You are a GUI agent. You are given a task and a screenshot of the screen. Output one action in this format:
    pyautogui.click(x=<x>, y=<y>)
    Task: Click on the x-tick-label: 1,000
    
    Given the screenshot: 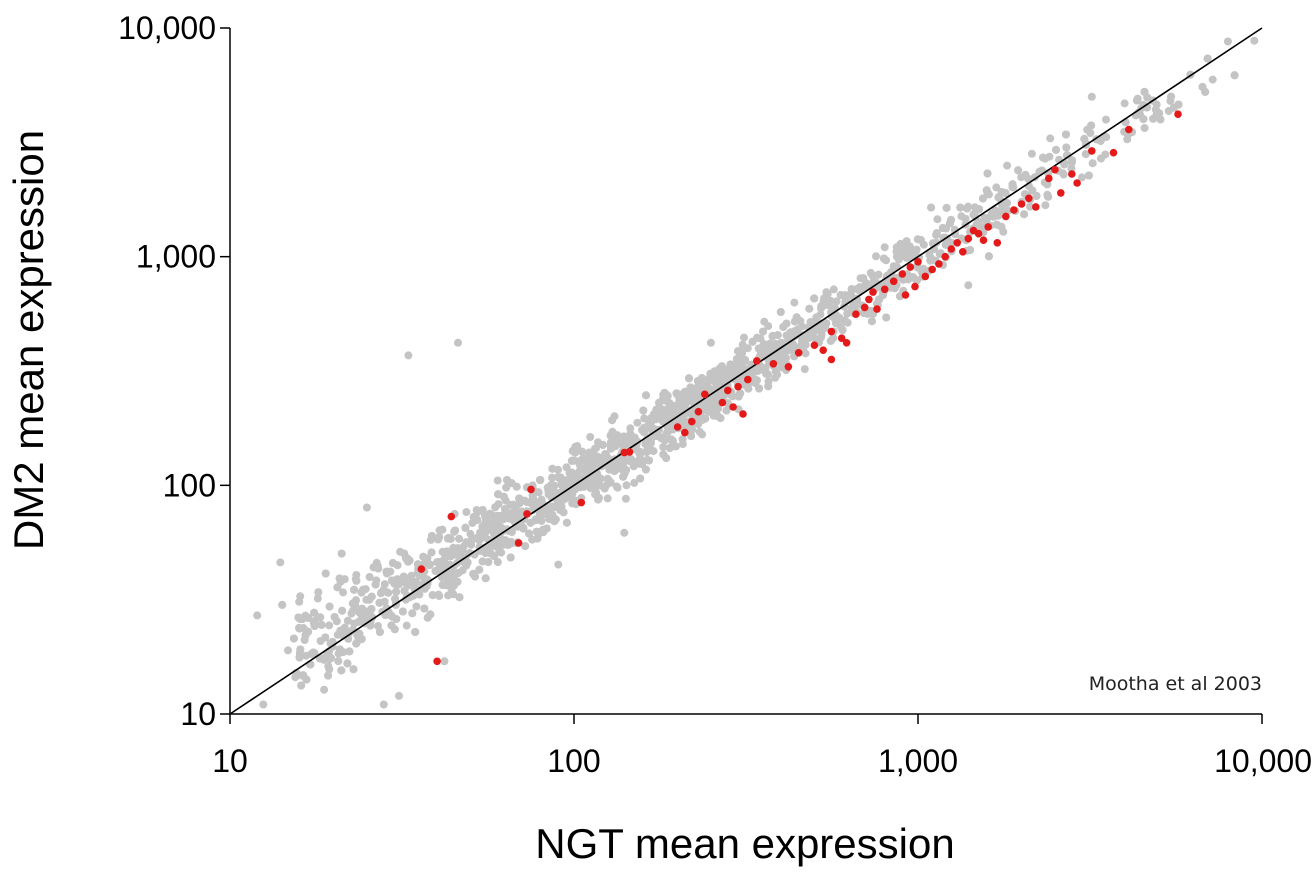 What is the action you would take?
    pyautogui.click(x=918, y=761)
    